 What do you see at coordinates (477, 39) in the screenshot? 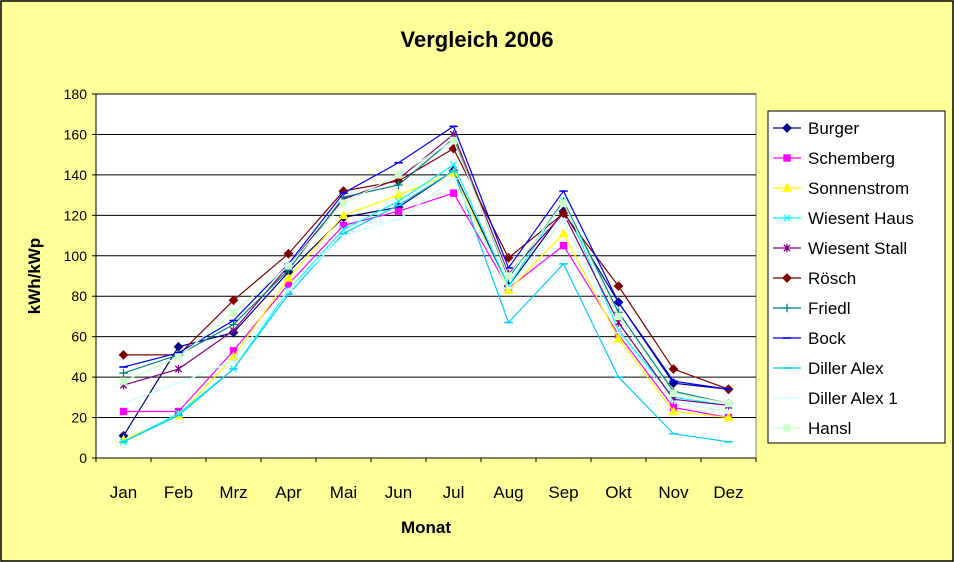
I see `chart-title: Vergleich 2006` at bounding box center [477, 39].